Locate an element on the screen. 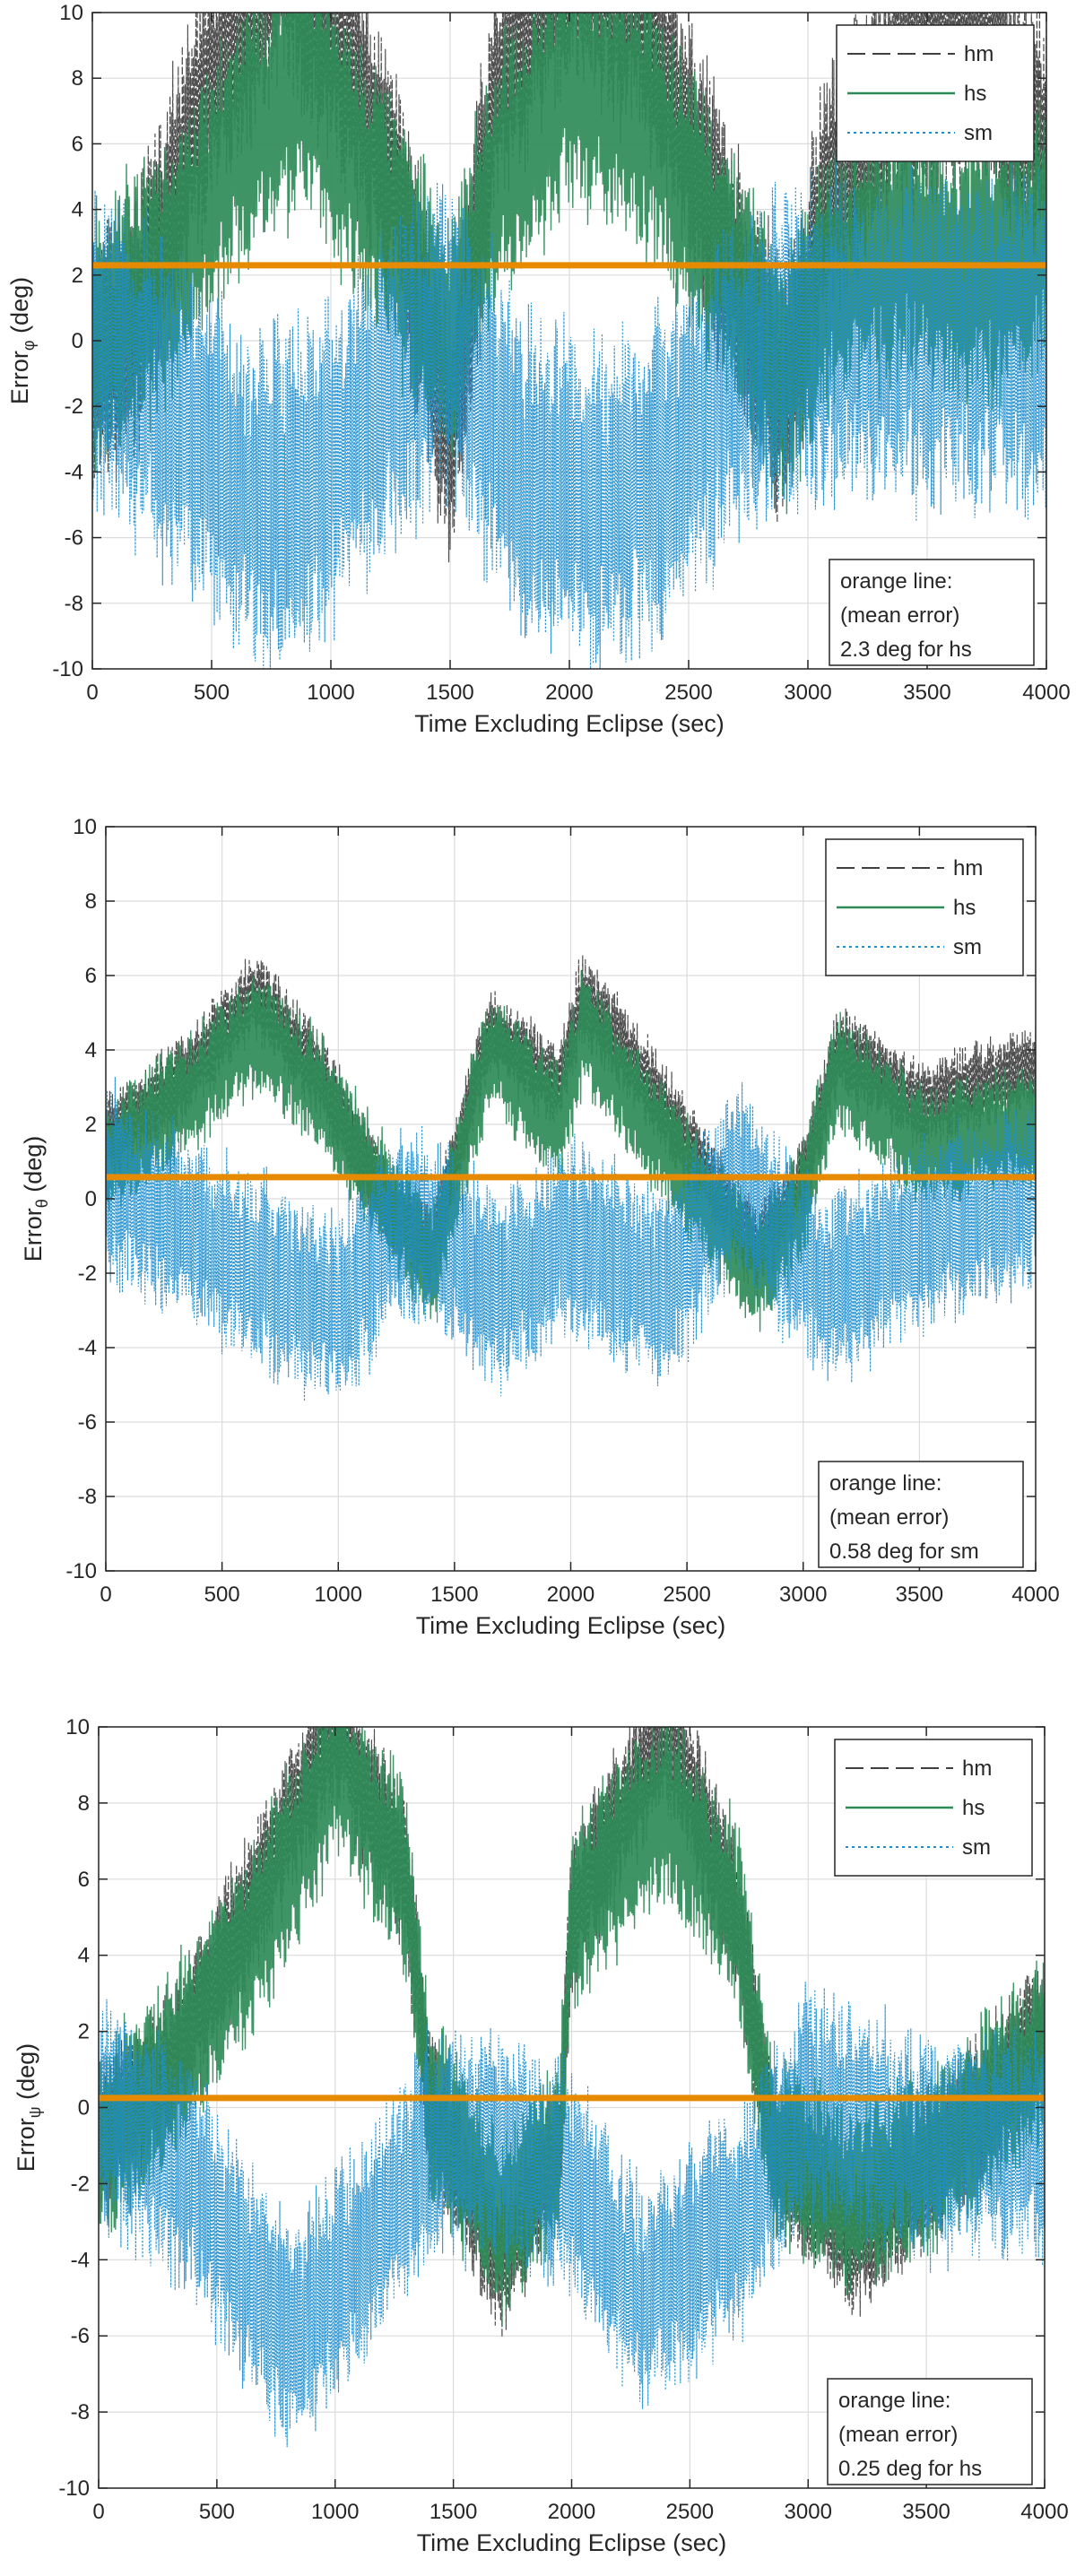 The image size is (1076, 2576). y-axis-label: Errorψ (deg) is located at coordinates (28, 2107).